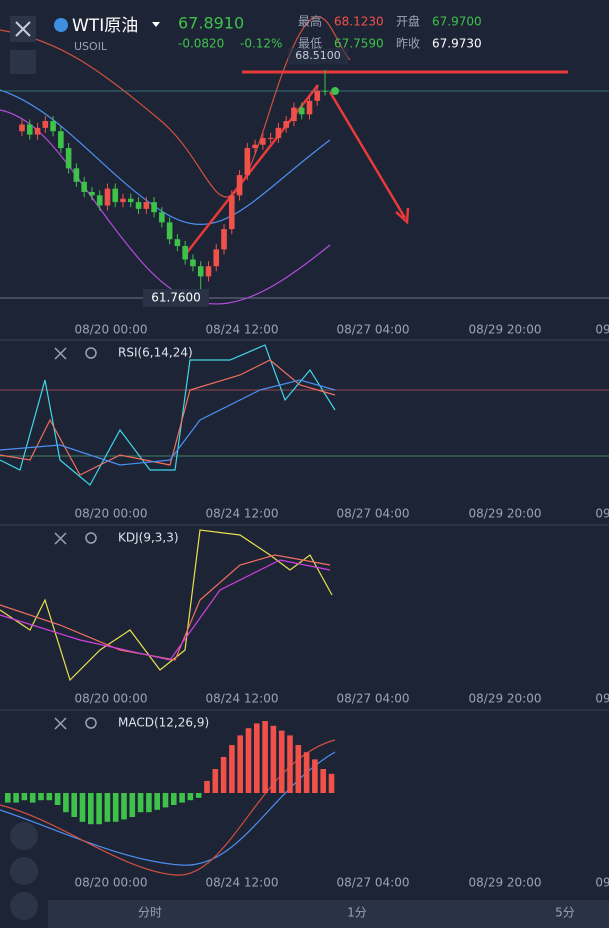 This screenshot has height=928, width=609. Describe the element at coordinates (457, 22) in the screenshot. I see `stat-value: 67.9700` at that location.